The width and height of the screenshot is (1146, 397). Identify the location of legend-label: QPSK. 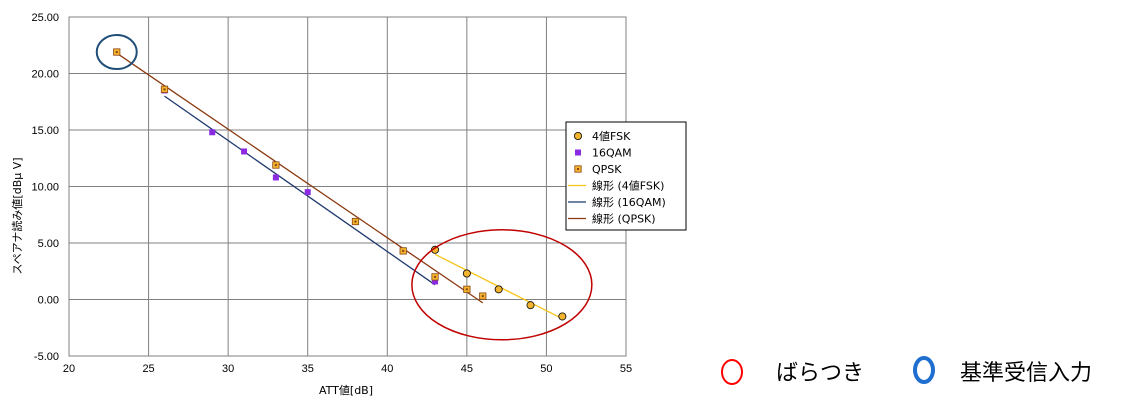
(607, 169).